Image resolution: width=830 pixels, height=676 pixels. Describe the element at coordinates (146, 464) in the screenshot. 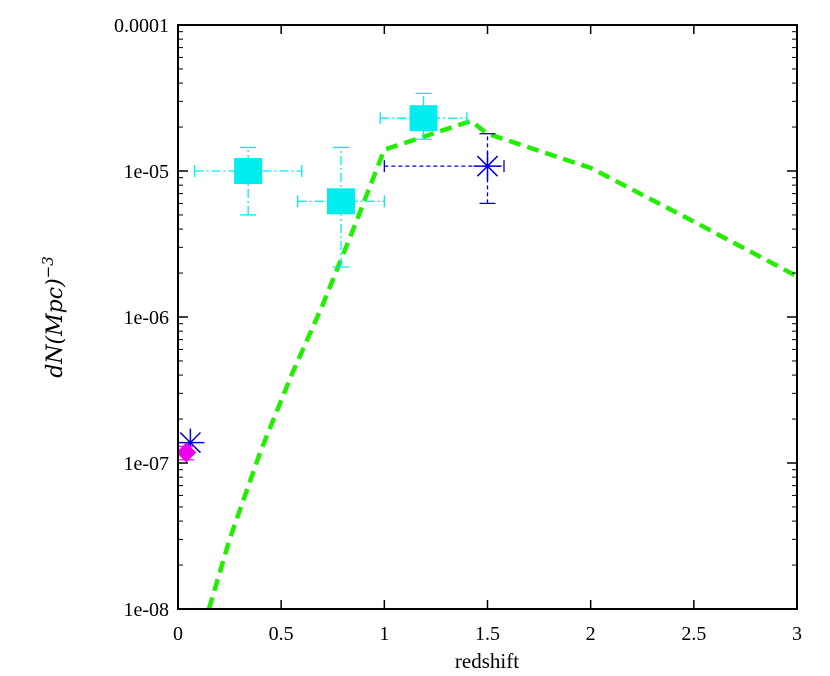

I see `y-tick-label: 1e-07` at that location.